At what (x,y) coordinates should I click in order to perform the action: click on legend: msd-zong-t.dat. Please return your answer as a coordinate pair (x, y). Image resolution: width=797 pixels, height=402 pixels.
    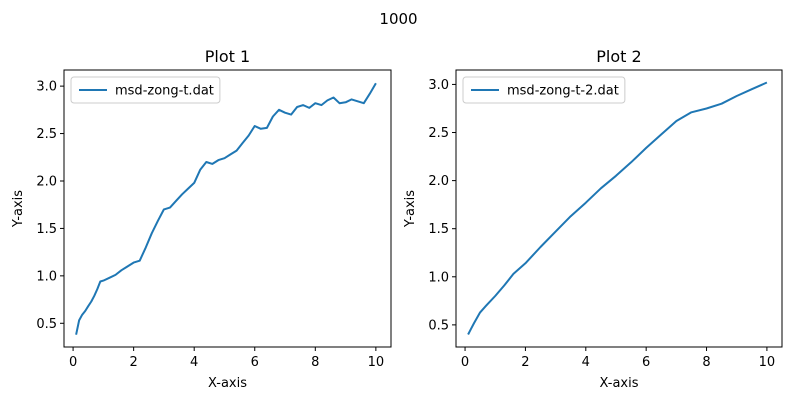
    Looking at the image, I should click on (145, 90).